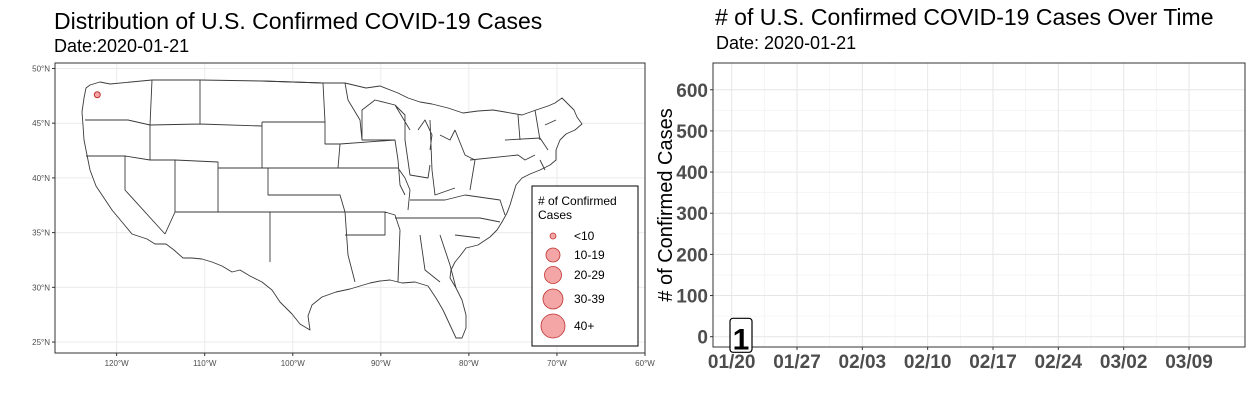 The width and height of the screenshot is (1250, 400). What do you see at coordinates (863, 362) in the screenshot?
I see `line-x-tick-label: 02/03` at bounding box center [863, 362].